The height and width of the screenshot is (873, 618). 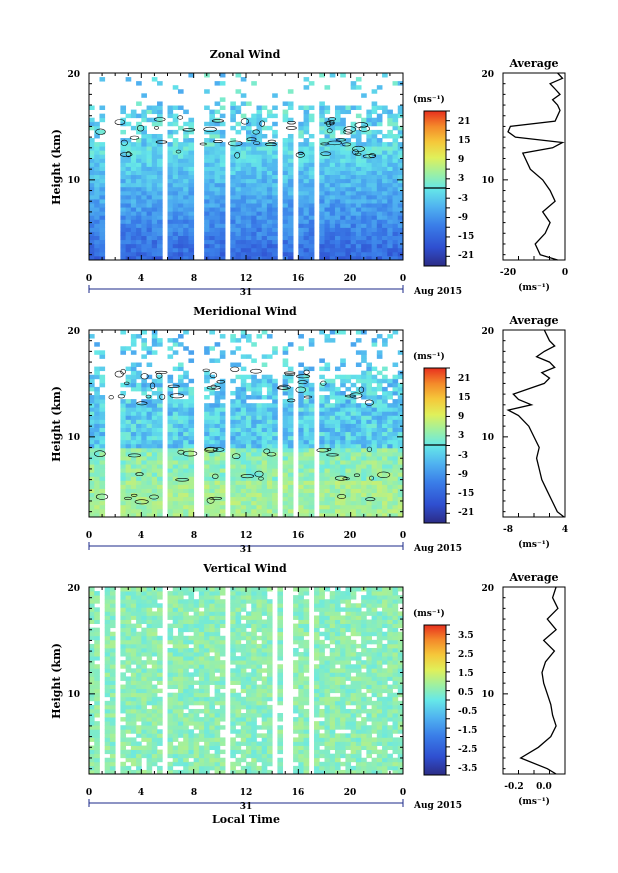 What do you see at coordinates (461, 179) in the screenshot?
I see `colorbar-label: 3` at bounding box center [461, 179].